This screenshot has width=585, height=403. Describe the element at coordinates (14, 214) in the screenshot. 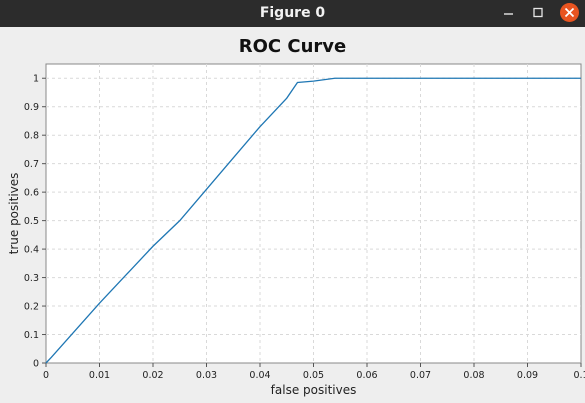

I see `y-axis-label: true positives` at that location.